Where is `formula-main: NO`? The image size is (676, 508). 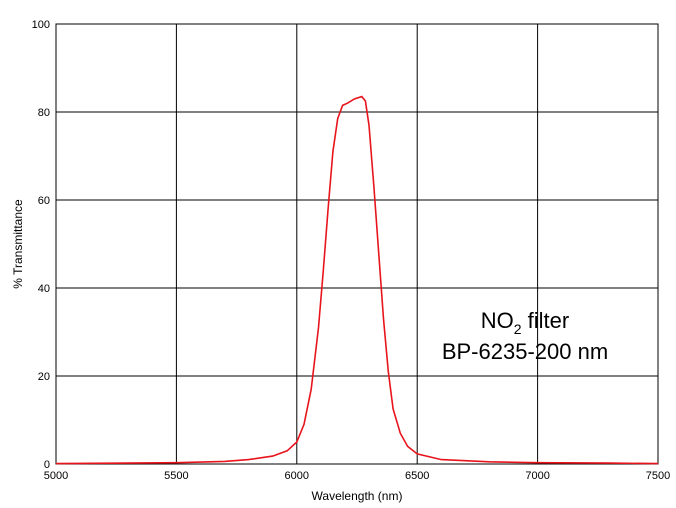 formula-main: NO is located at coordinates (497, 320).